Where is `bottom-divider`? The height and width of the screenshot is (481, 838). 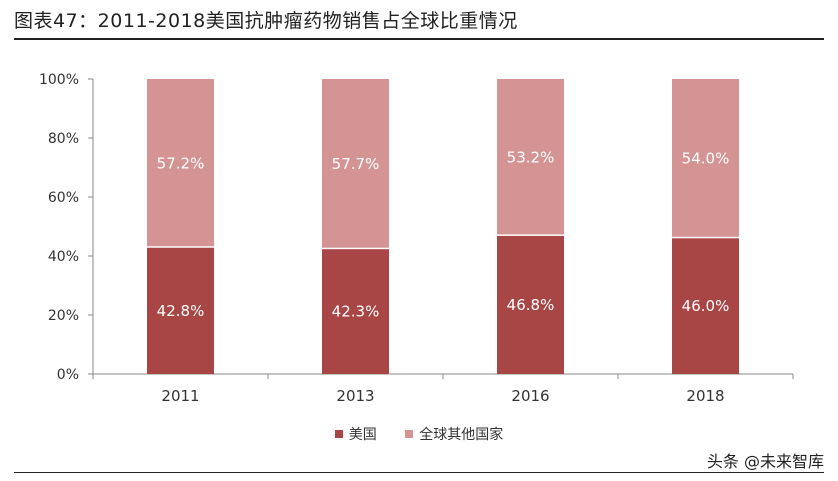 bottom-divider is located at coordinates (419, 472).